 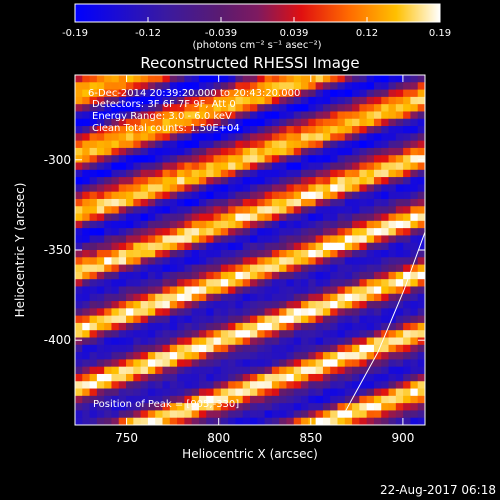 I want to click on y-tick-label: -400, so click(x=57, y=340).